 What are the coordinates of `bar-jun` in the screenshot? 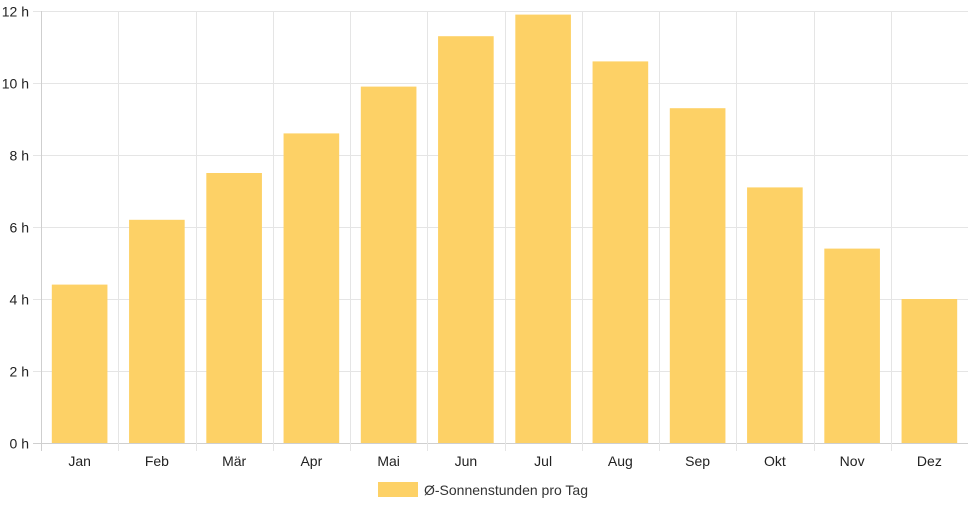 It's located at (466, 239).